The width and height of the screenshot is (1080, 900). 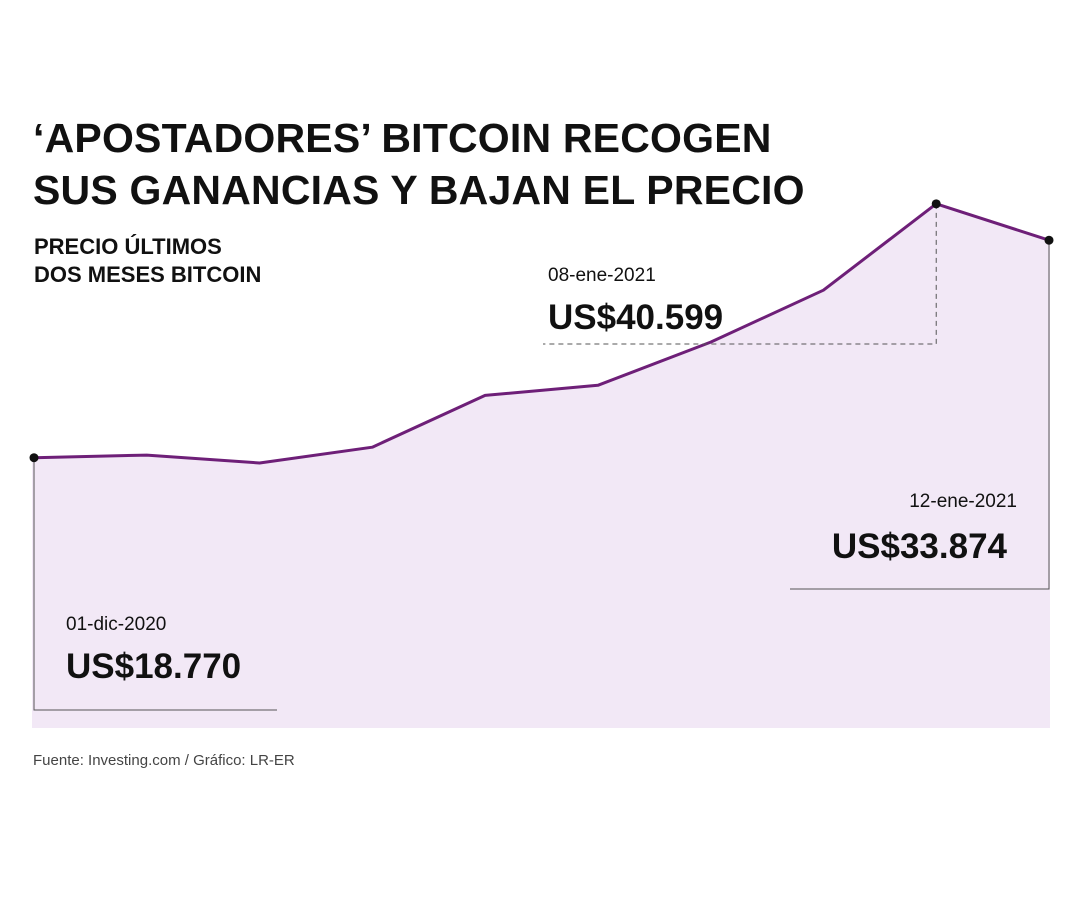 I want to click on annotation-date-label: 12-ene-2021, so click(x=963, y=501).